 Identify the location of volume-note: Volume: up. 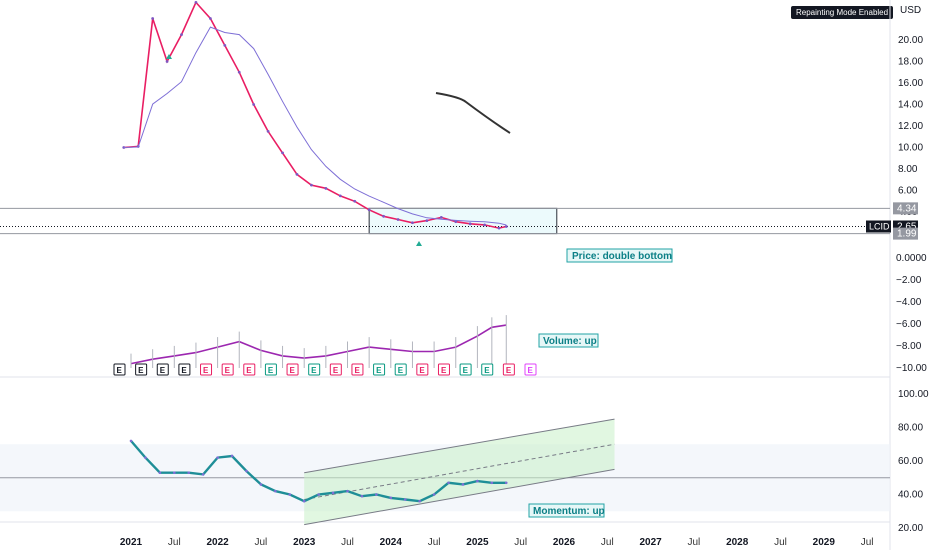
(568, 340).